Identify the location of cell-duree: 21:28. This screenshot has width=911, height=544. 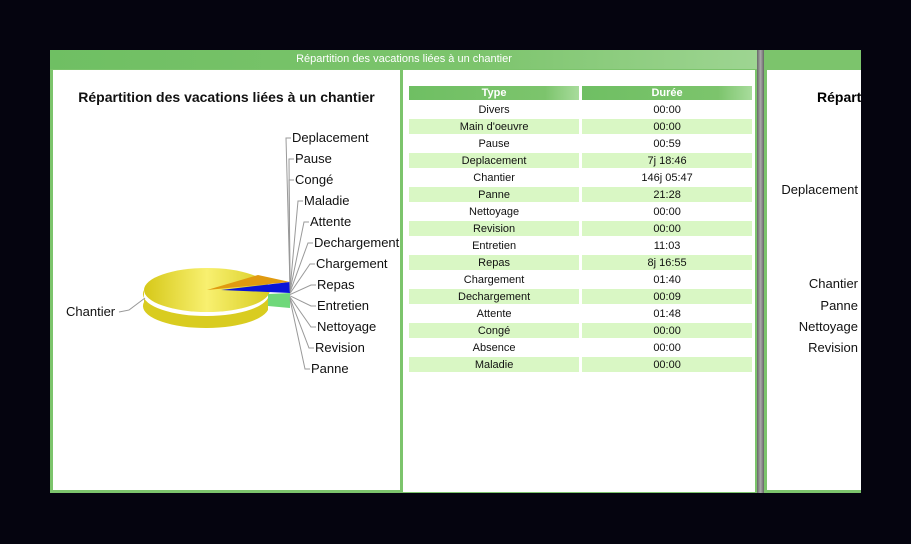
(667, 194).